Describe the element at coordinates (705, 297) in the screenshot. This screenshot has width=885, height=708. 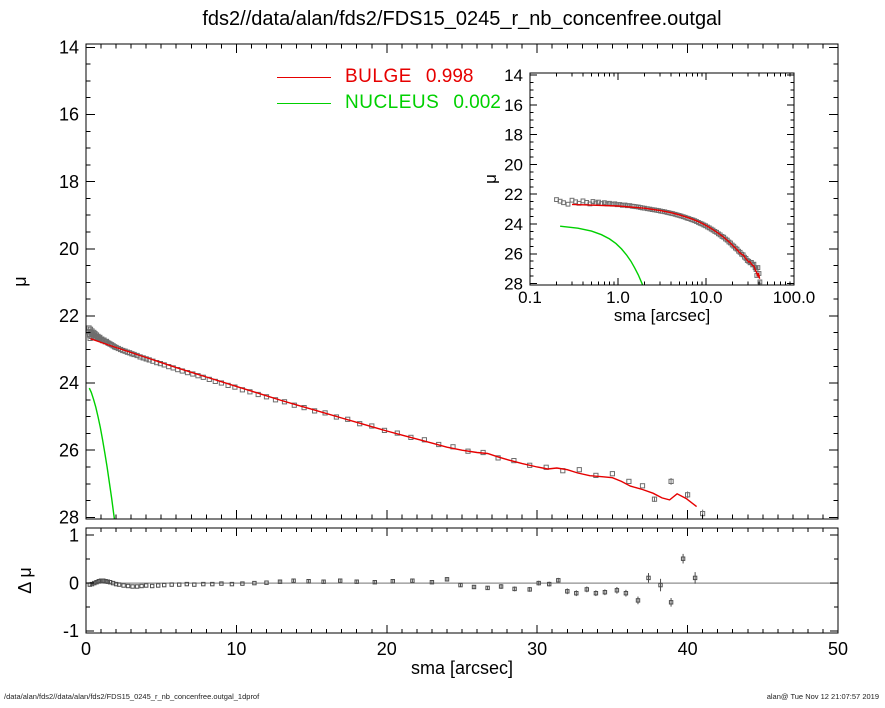
I see `x-tick-label: 10.0` at that location.